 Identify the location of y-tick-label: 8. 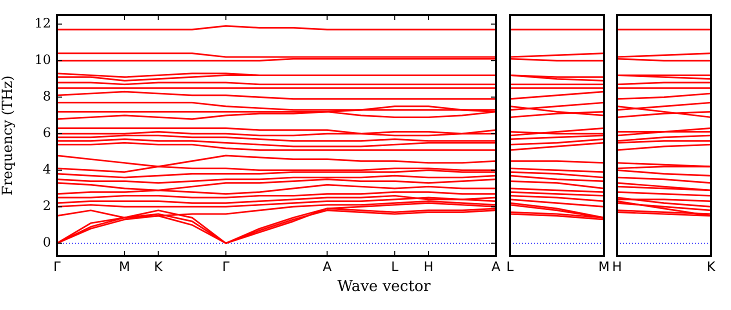
(46, 97).